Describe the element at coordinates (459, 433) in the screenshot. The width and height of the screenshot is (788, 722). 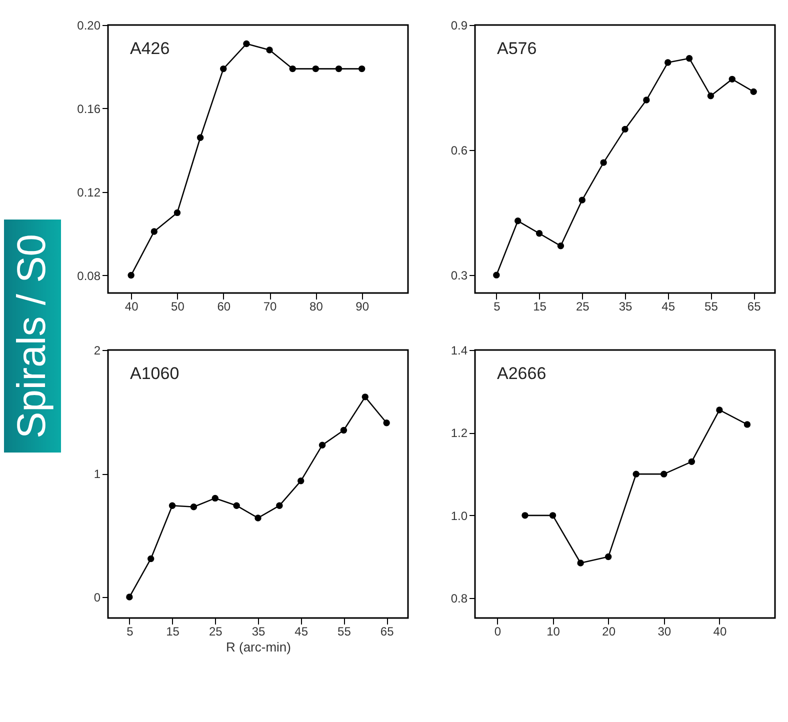
I see `y-tick-label: 1.2` at that location.